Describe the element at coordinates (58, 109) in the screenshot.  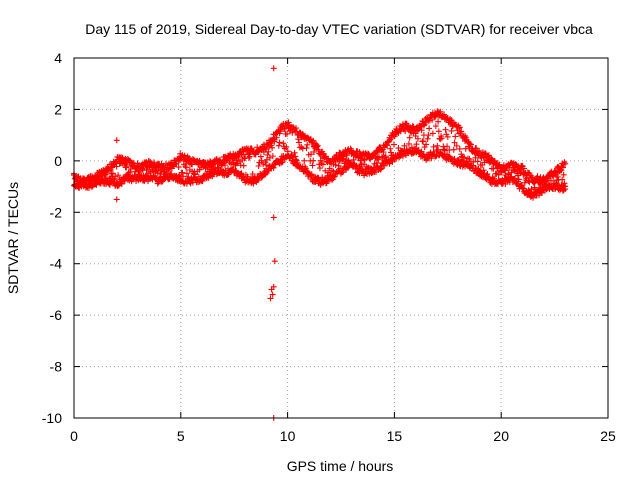
I see `y-tick-label: 2` at that location.